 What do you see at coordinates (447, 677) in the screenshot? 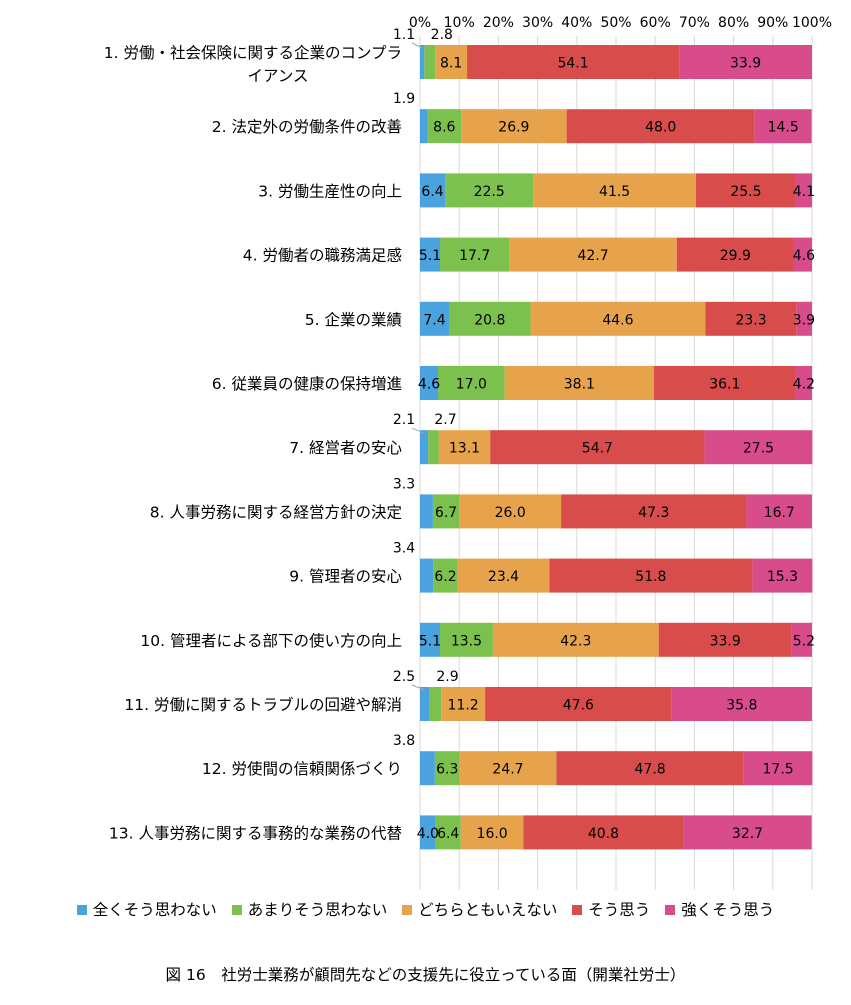
I see `data-label: 2.9` at bounding box center [447, 677].